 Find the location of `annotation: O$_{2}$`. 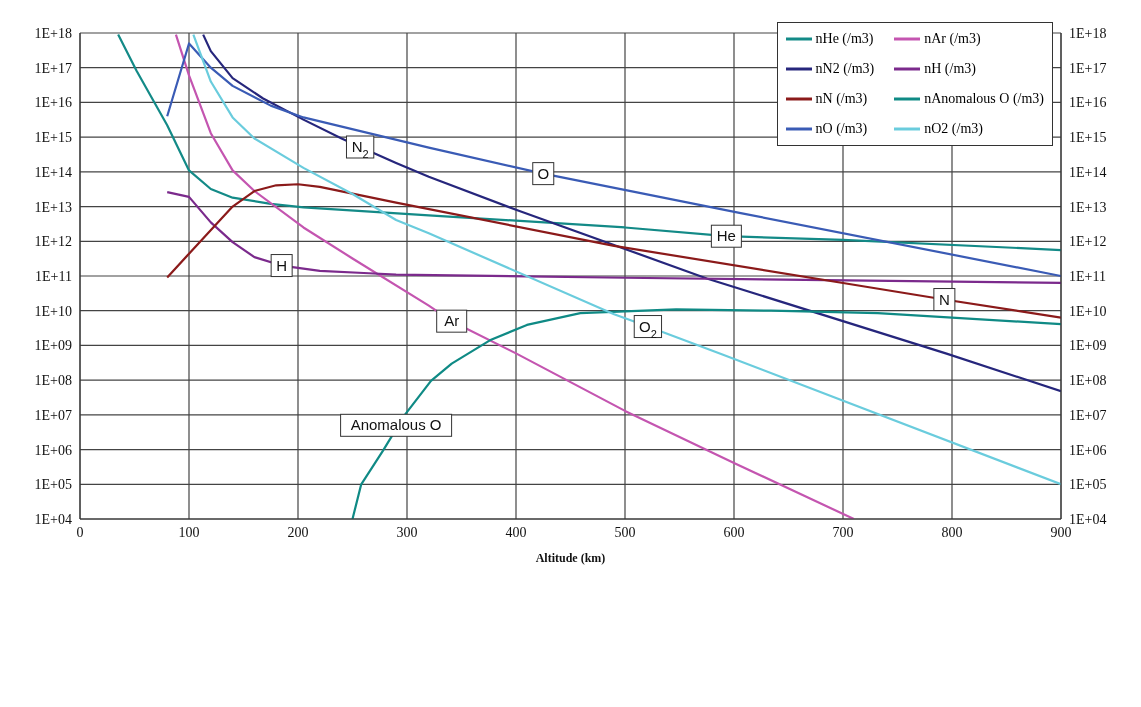

annotation: O$_{2}$ is located at coordinates (647, 328).